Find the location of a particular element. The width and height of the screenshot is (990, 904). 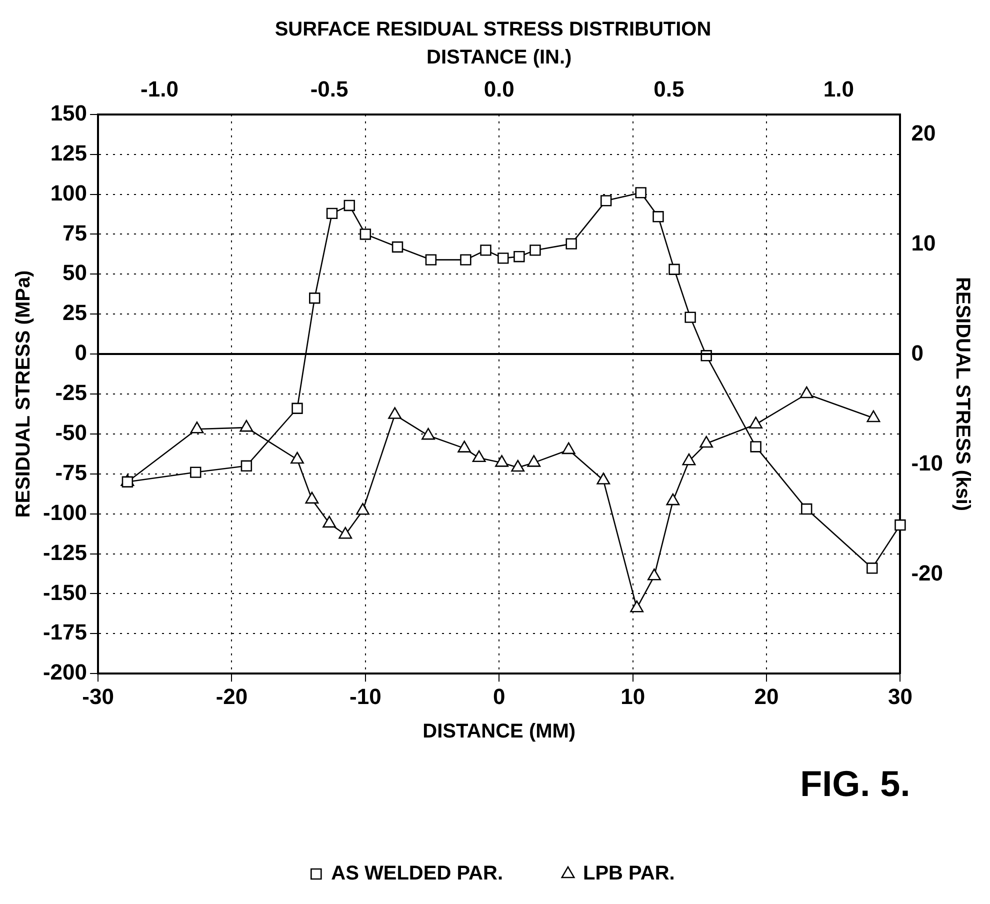

y-tick-label: -50 is located at coordinates (71, 433).